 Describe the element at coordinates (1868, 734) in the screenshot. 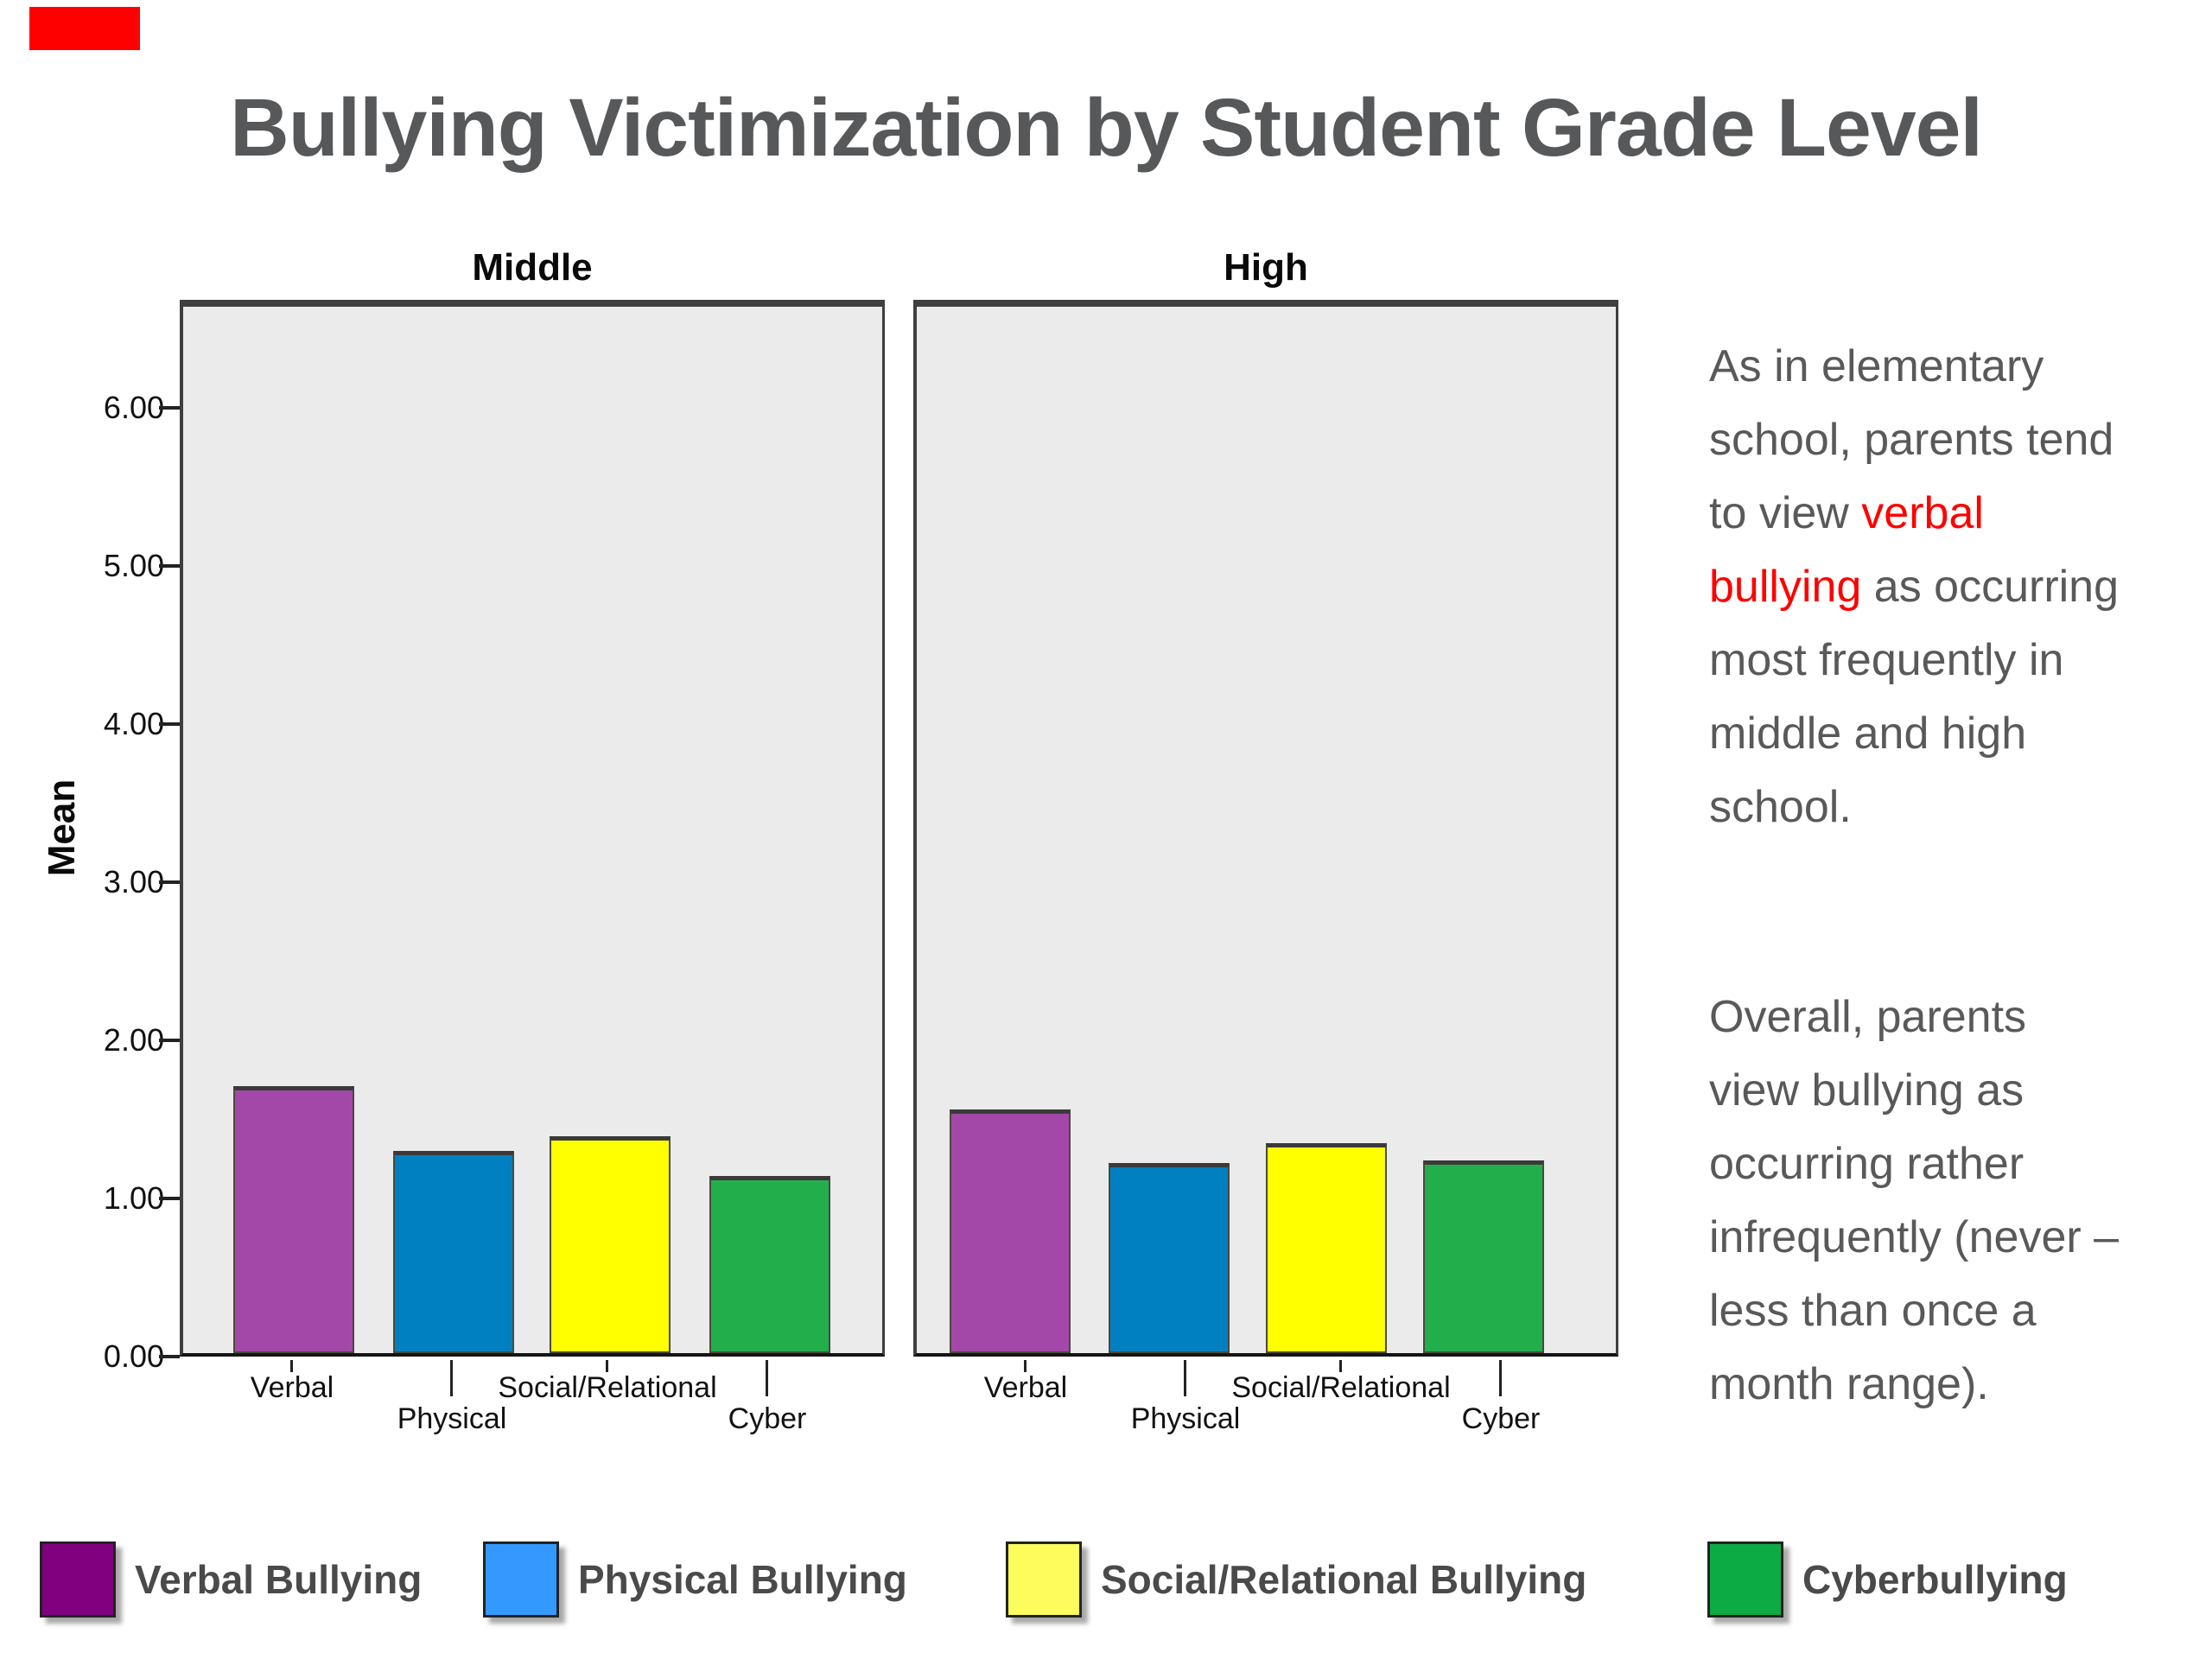

I see `annotation-line: middle and high` at that location.